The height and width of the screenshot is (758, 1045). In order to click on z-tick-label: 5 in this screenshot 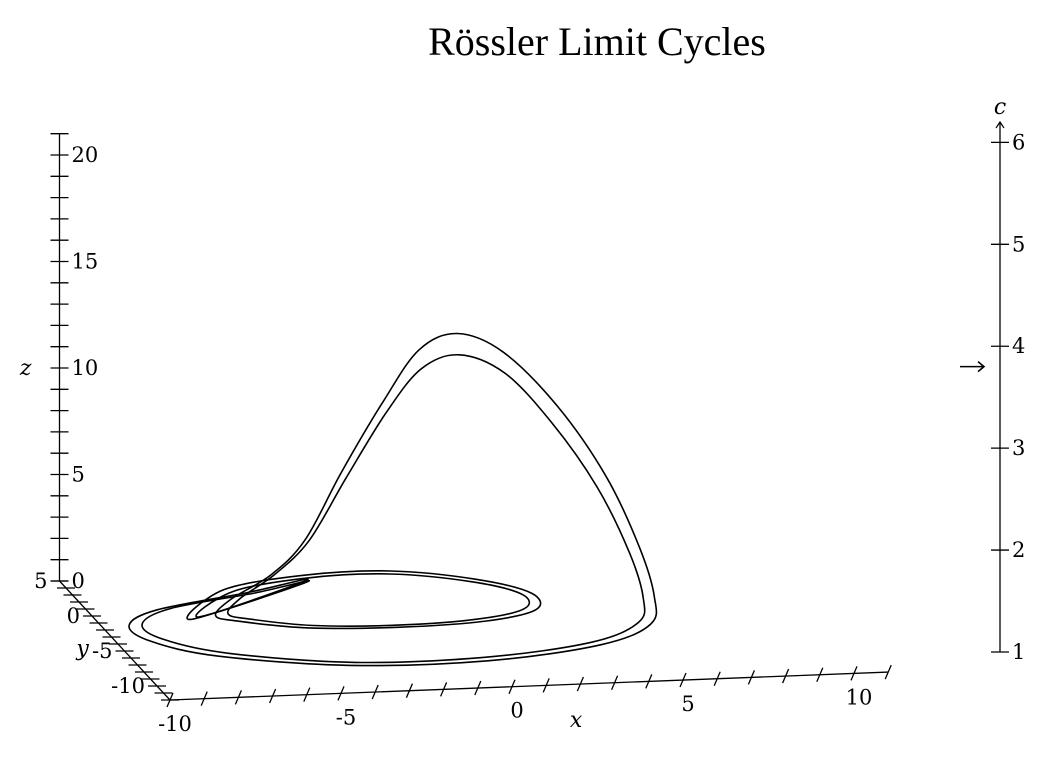, I will do `click(78, 475)`.